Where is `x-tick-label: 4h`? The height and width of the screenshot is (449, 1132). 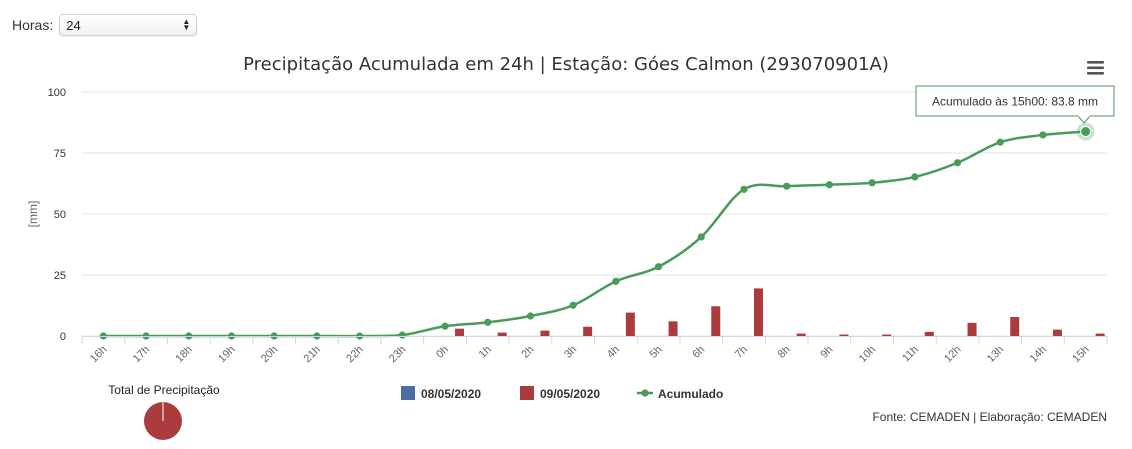
x-tick-label: 4h is located at coordinates (613, 352).